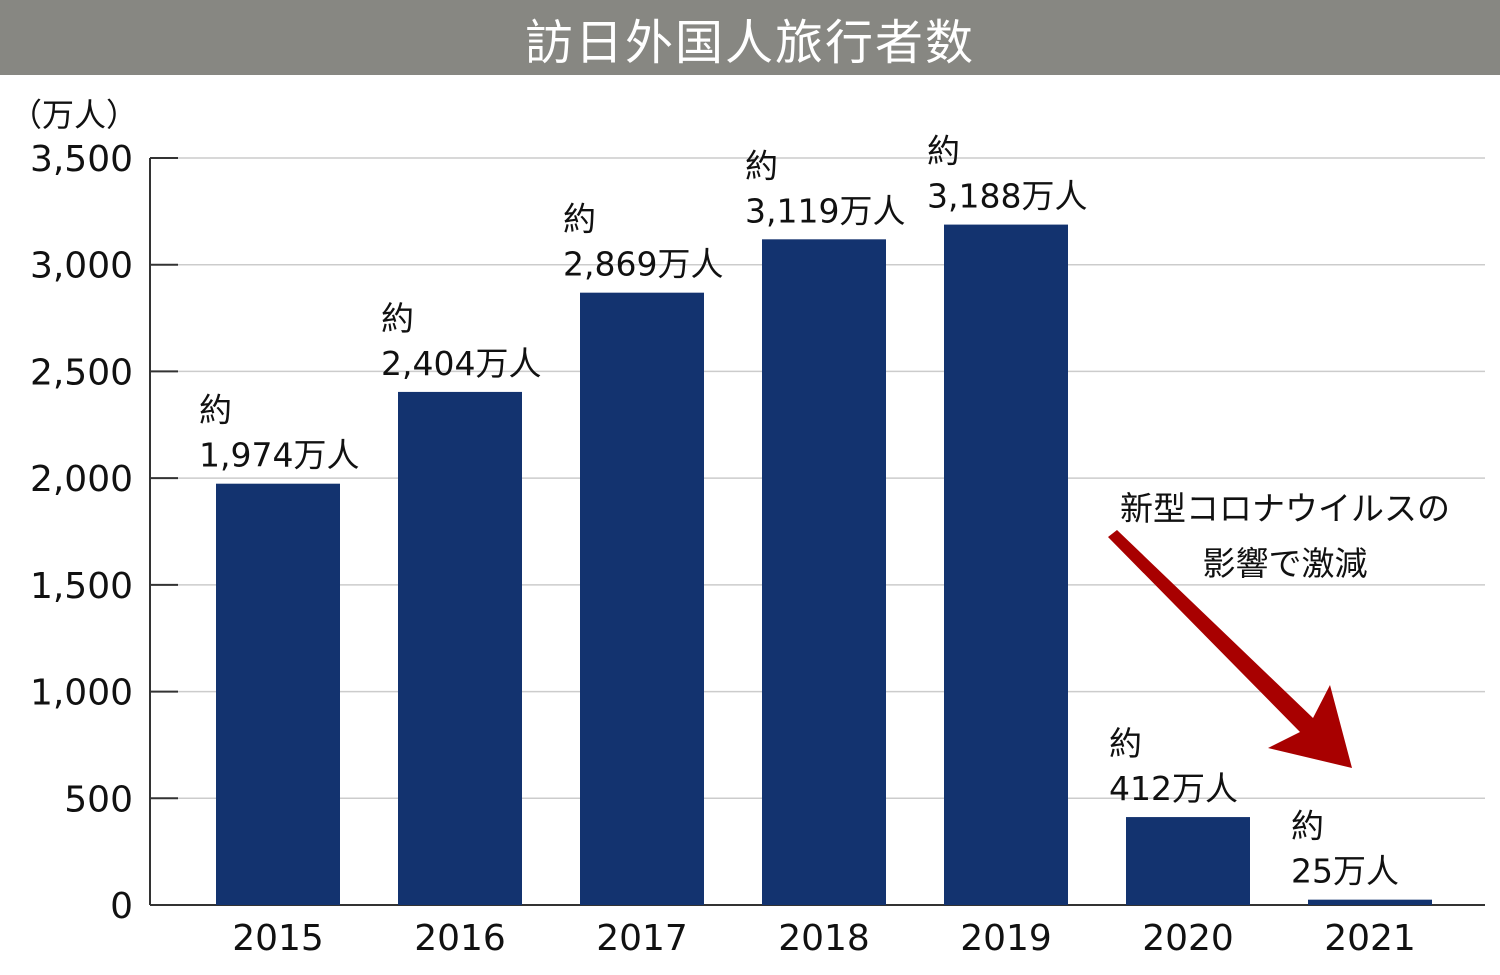 The image size is (1500, 975). I want to click on chart-title-bar: 訪日外国人旅行者数, so click(750, 37).